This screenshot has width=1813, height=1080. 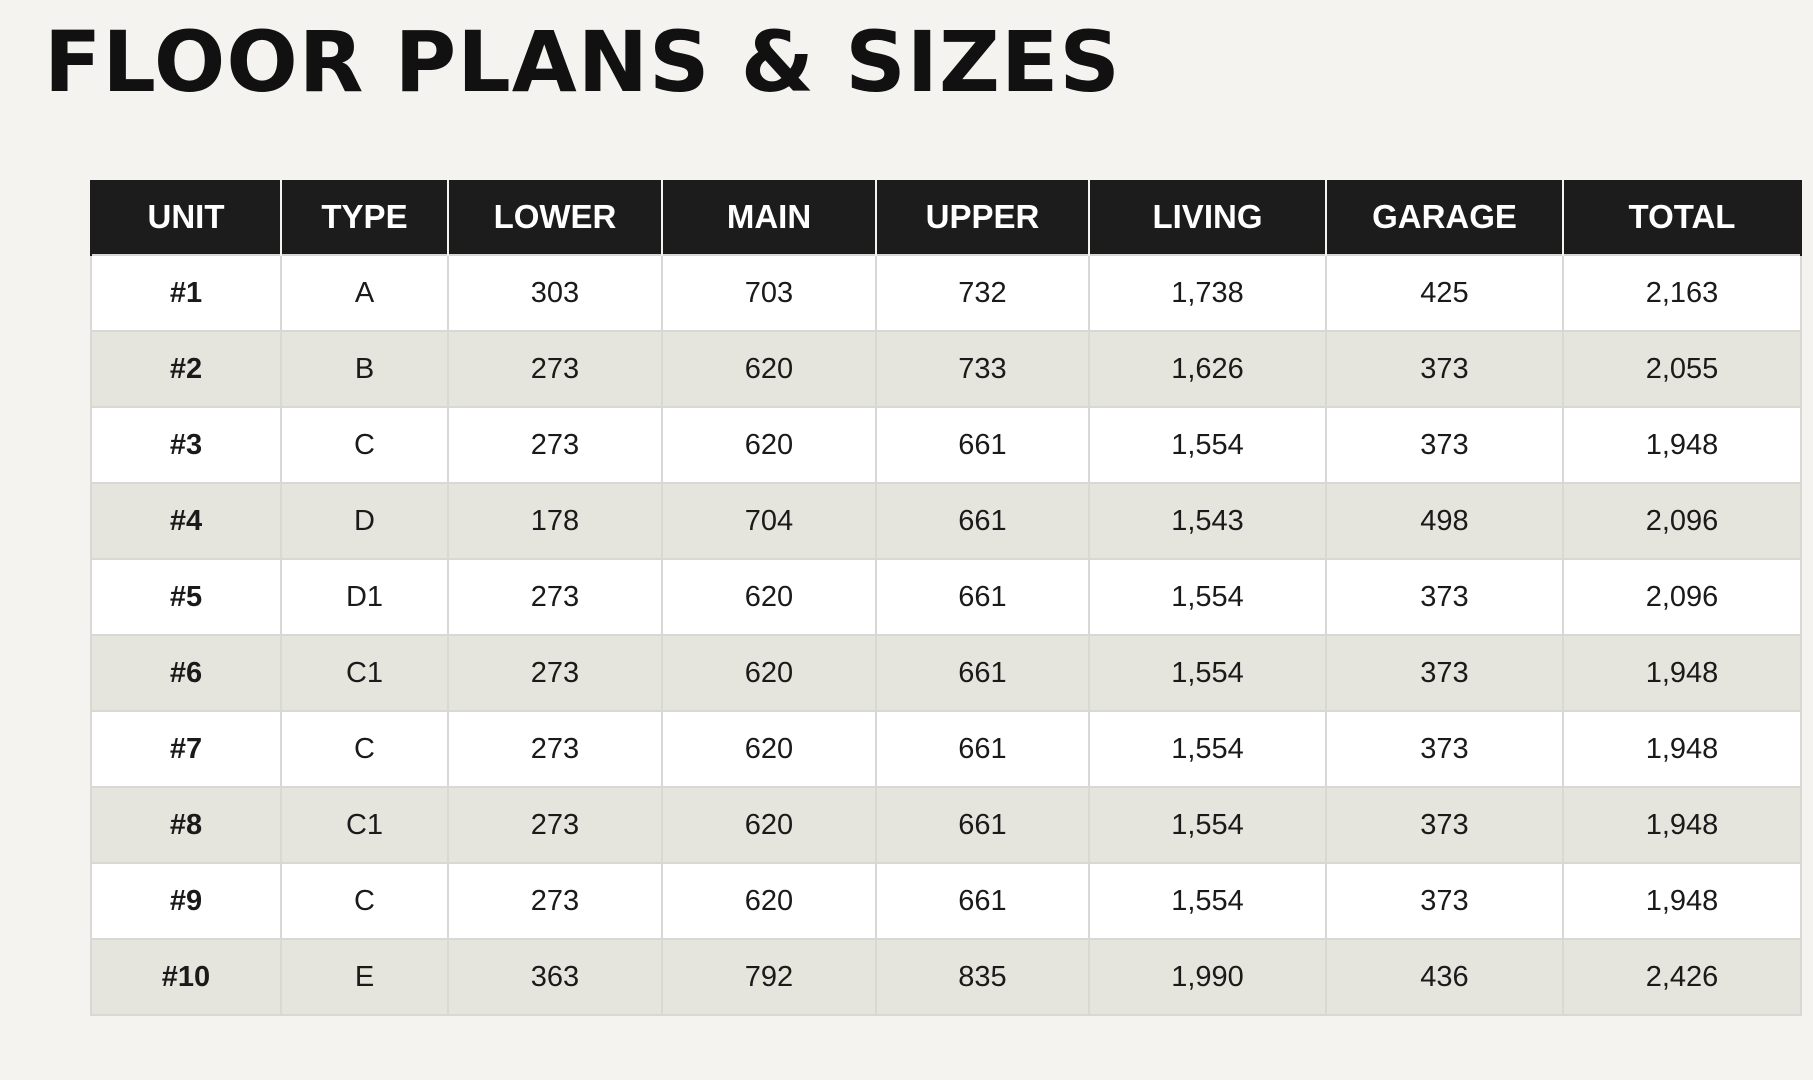 I want to click on page-title: FLOOR PLANS & SIZES, so click(x=582, y=62).